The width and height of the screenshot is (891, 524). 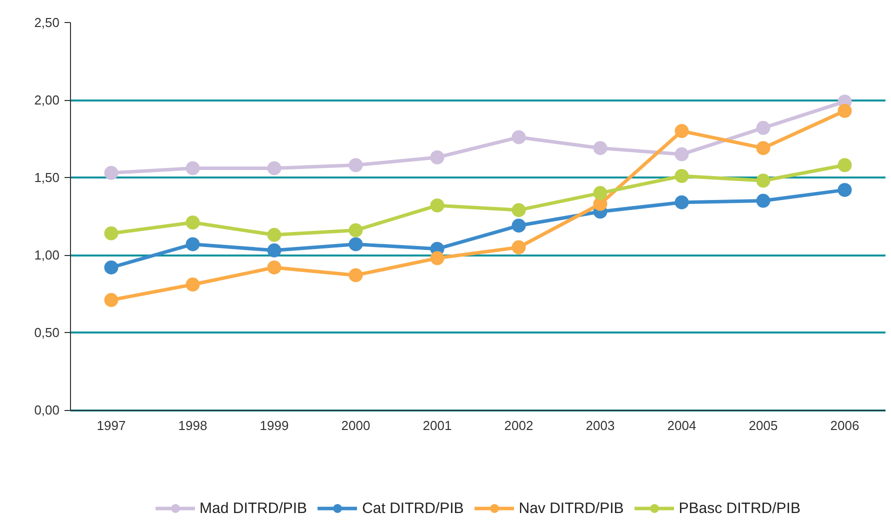 What do you see at coordinates (47, 410) in the screenshot?
I see `y-tick-label: 0,00` at bounding box center [47, 410].